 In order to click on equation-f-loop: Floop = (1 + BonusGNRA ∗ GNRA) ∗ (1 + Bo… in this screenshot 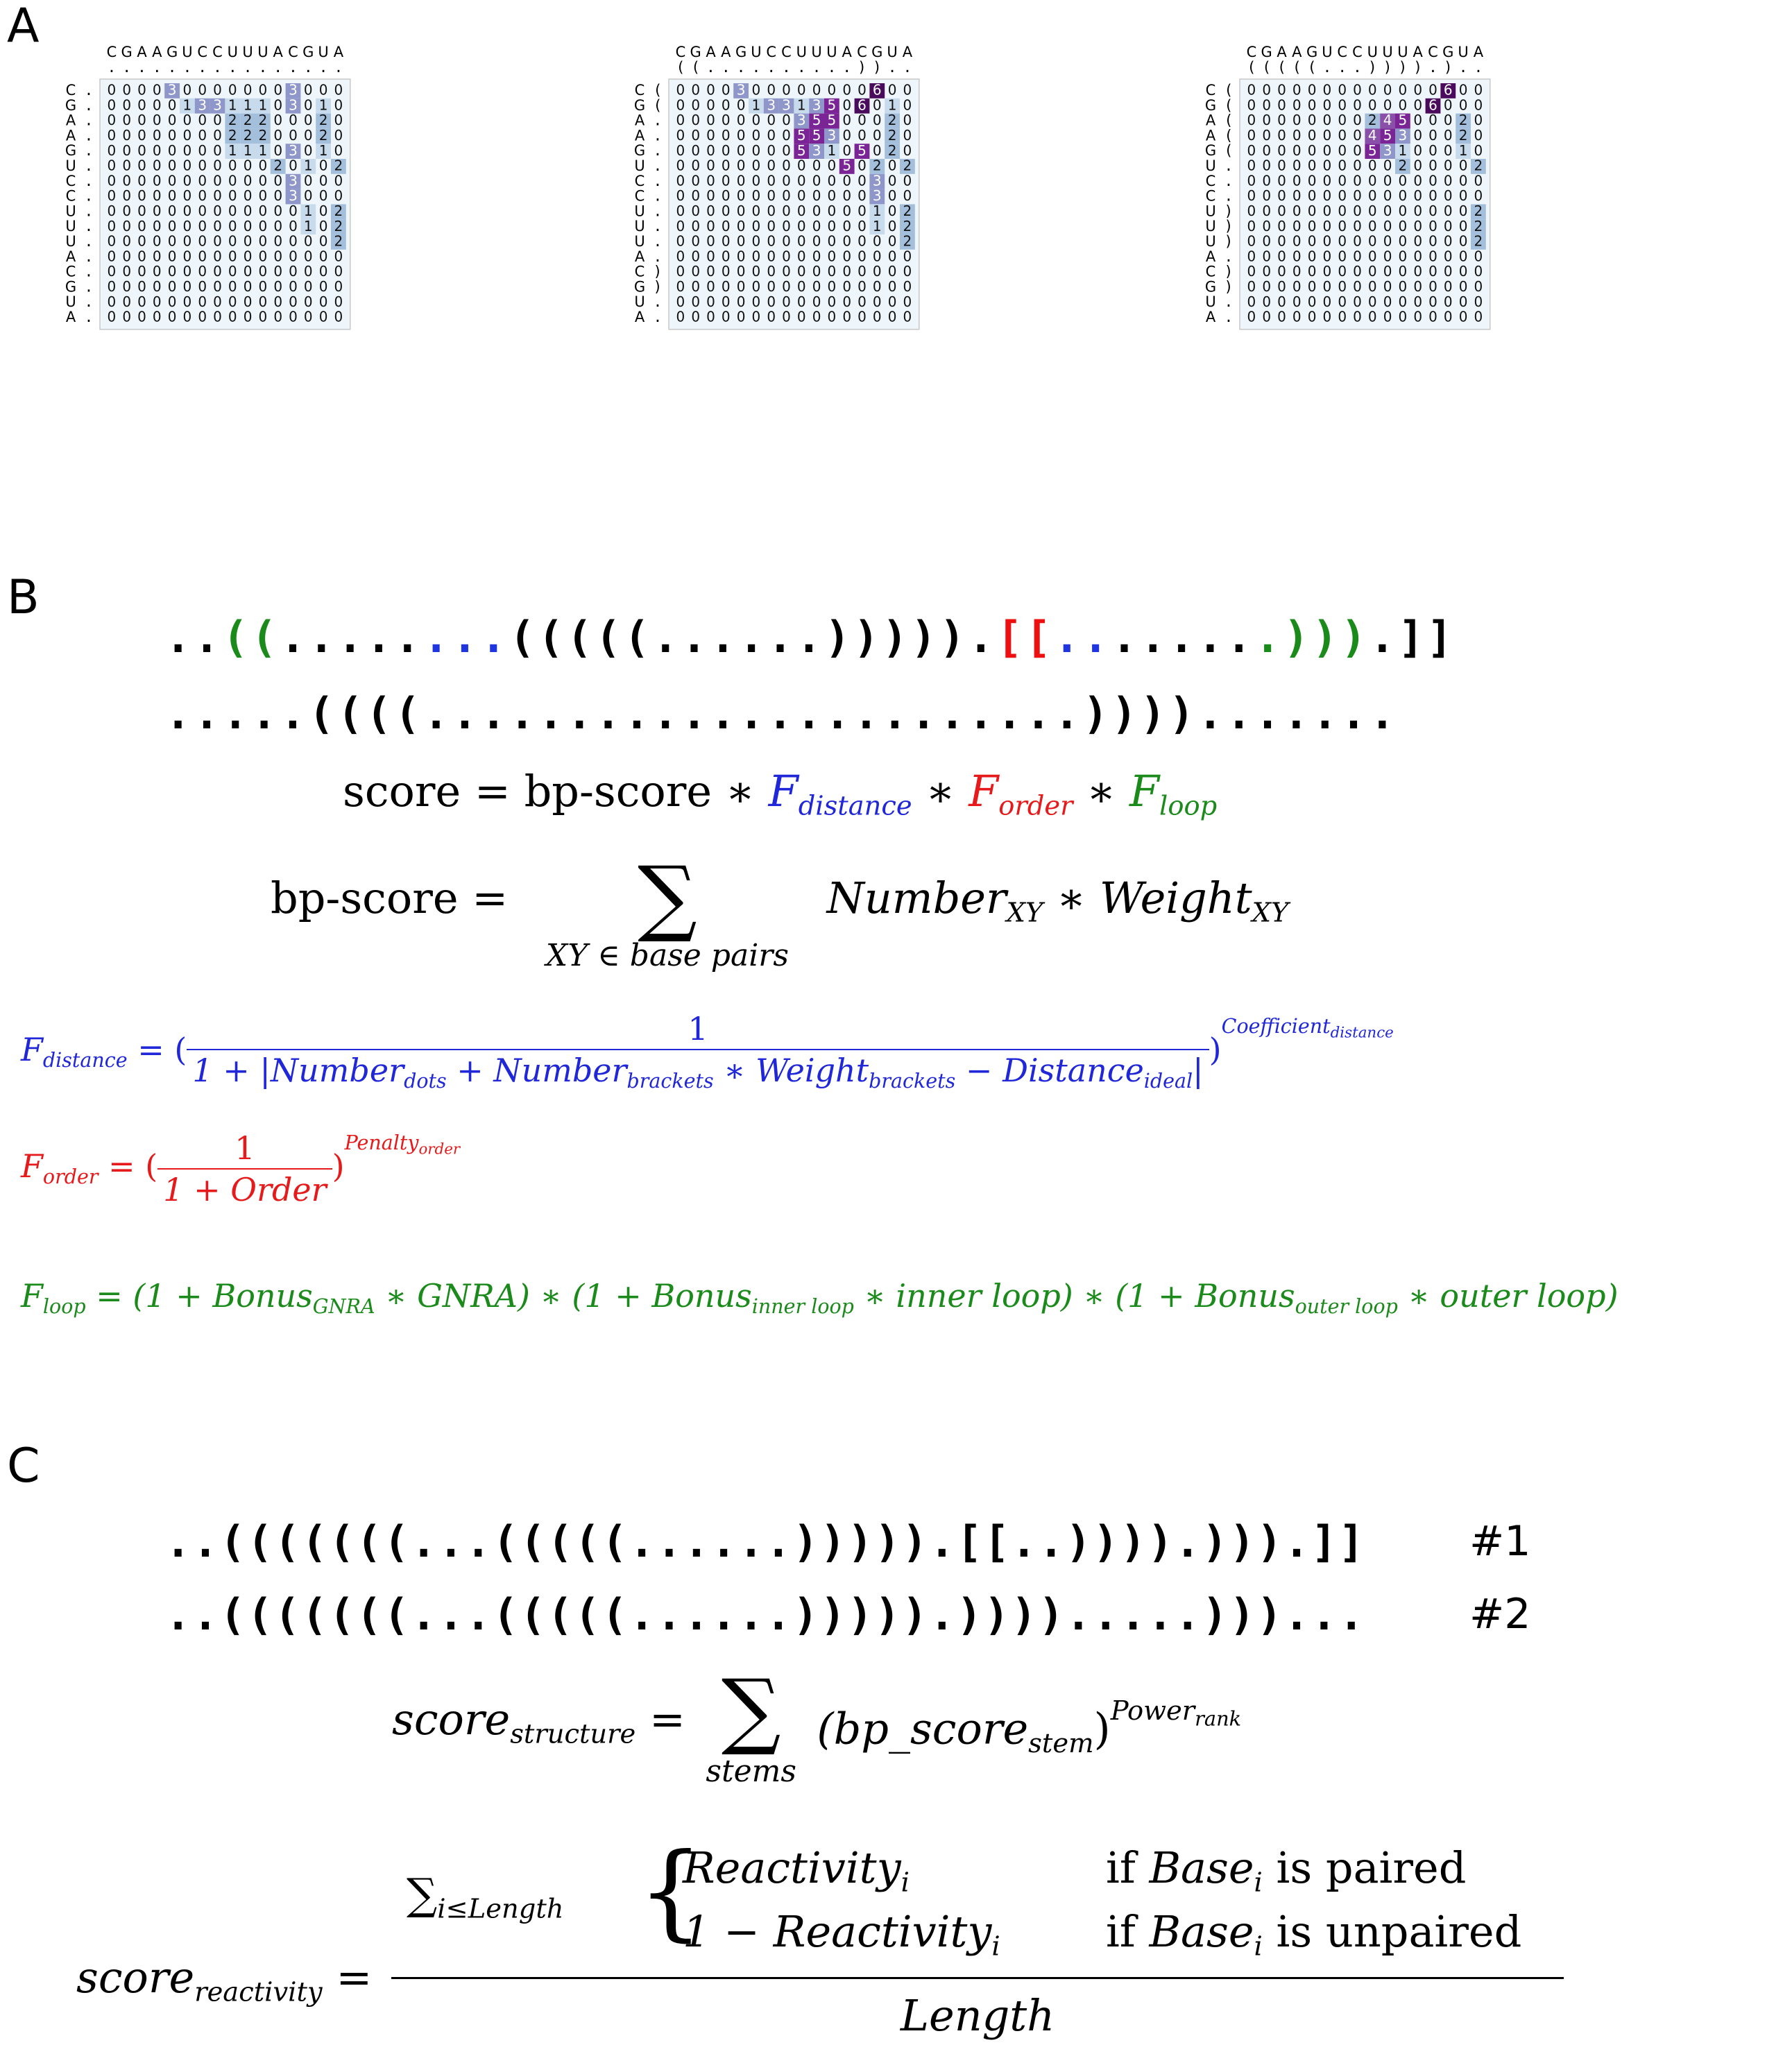, I will do `click(820, 1298)`.